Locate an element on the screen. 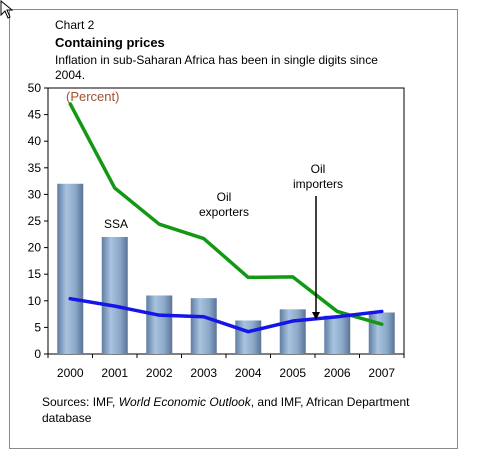 Image resolution: width=488 pixels, height=472 pixels. y-tick-label: 50 is located at coordinates (35, 88).